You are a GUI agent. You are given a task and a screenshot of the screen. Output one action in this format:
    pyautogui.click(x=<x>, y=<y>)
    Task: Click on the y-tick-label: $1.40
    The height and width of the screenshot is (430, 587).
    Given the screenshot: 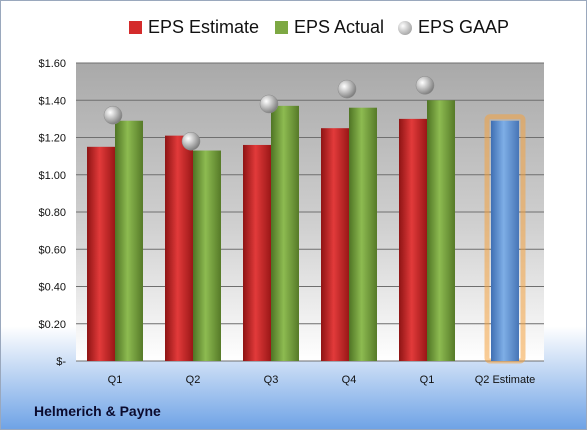 What is the action you would take?
    pyautogui.click(x=52, y=101)
    